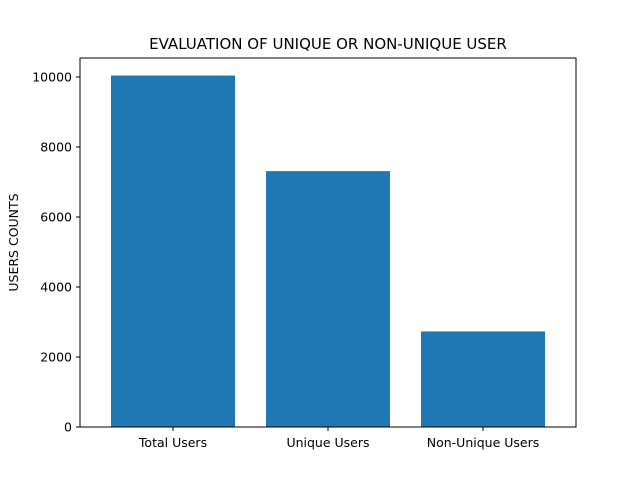 Image resolution: width=640 pixels, height=480 pixels. Describe the element at coordinates (172, 442) in the screenshot. I see `x-tick-label: Total Users` at that location.